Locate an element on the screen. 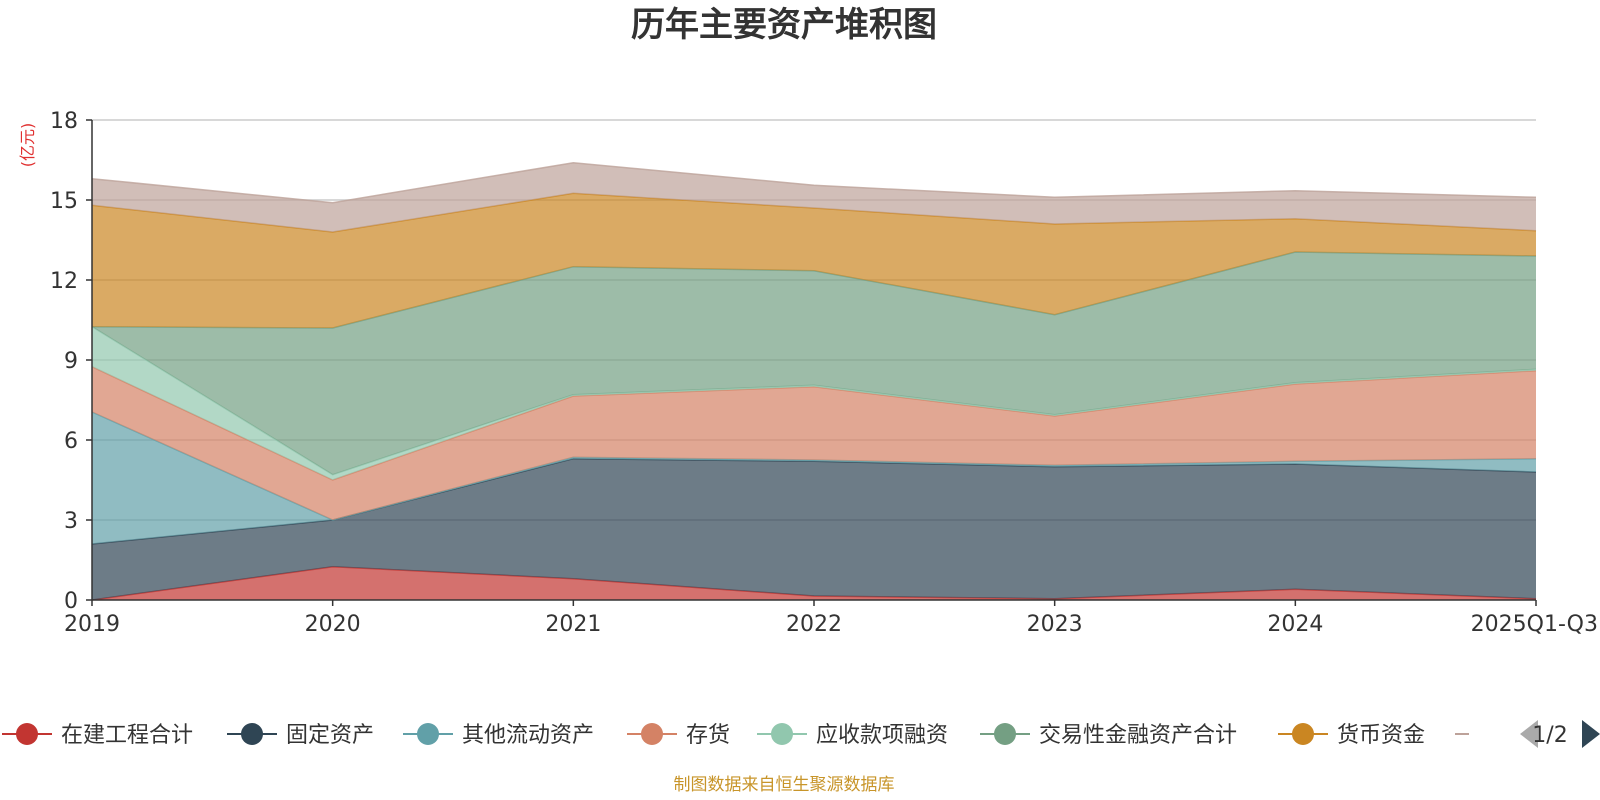 This screenshot has width=1600, height=800. legend-label: 其他流动资产 is located at coordinates (528, 735).